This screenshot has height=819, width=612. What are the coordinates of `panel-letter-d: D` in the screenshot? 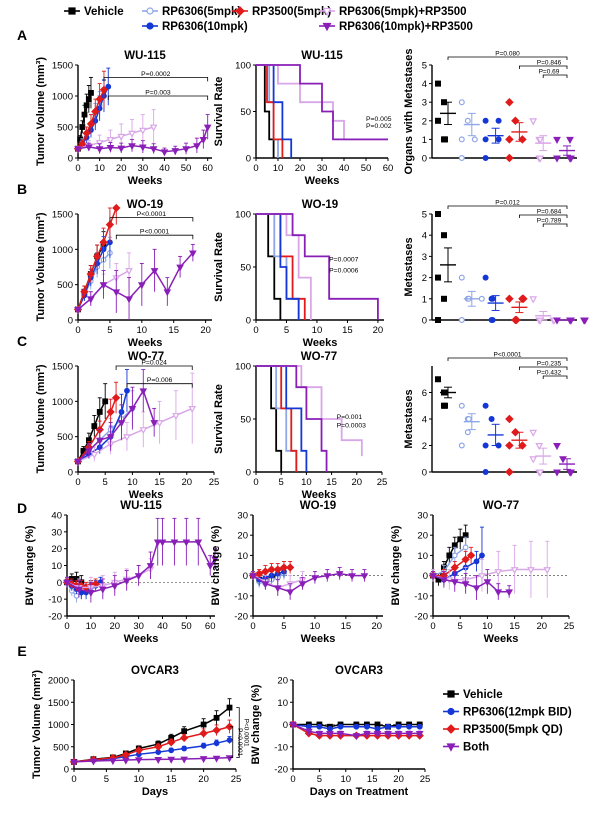 It's located at (22, 508).